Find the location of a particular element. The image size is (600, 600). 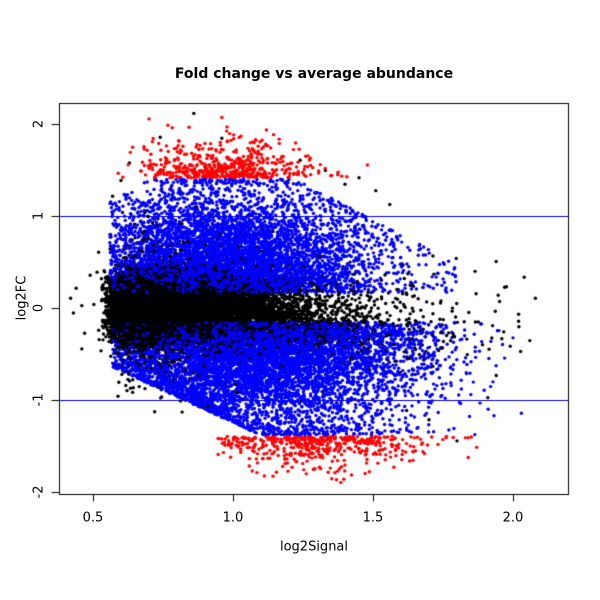

x-tick-label: 0.5 is located at coordinates (93, 518).